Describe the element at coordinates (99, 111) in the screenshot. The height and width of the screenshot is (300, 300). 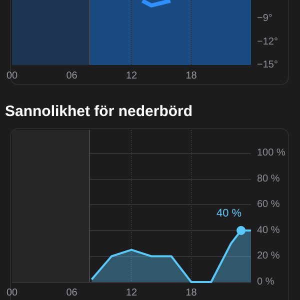
I see `chart-title: Sannolikhet för nederbörd` at that location.